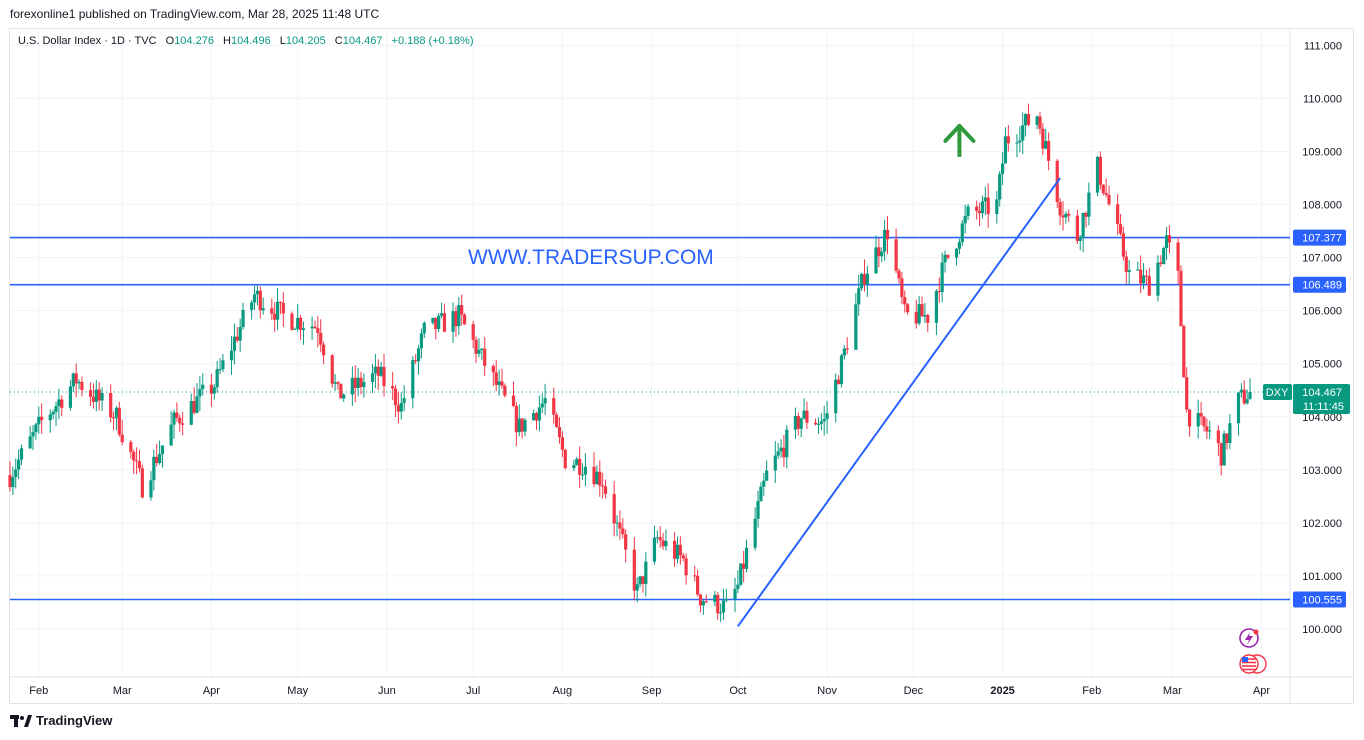 The height and width of the screenshot is (740, 1364). I want to click on x-tick-label: Apr, so click(211, 691).